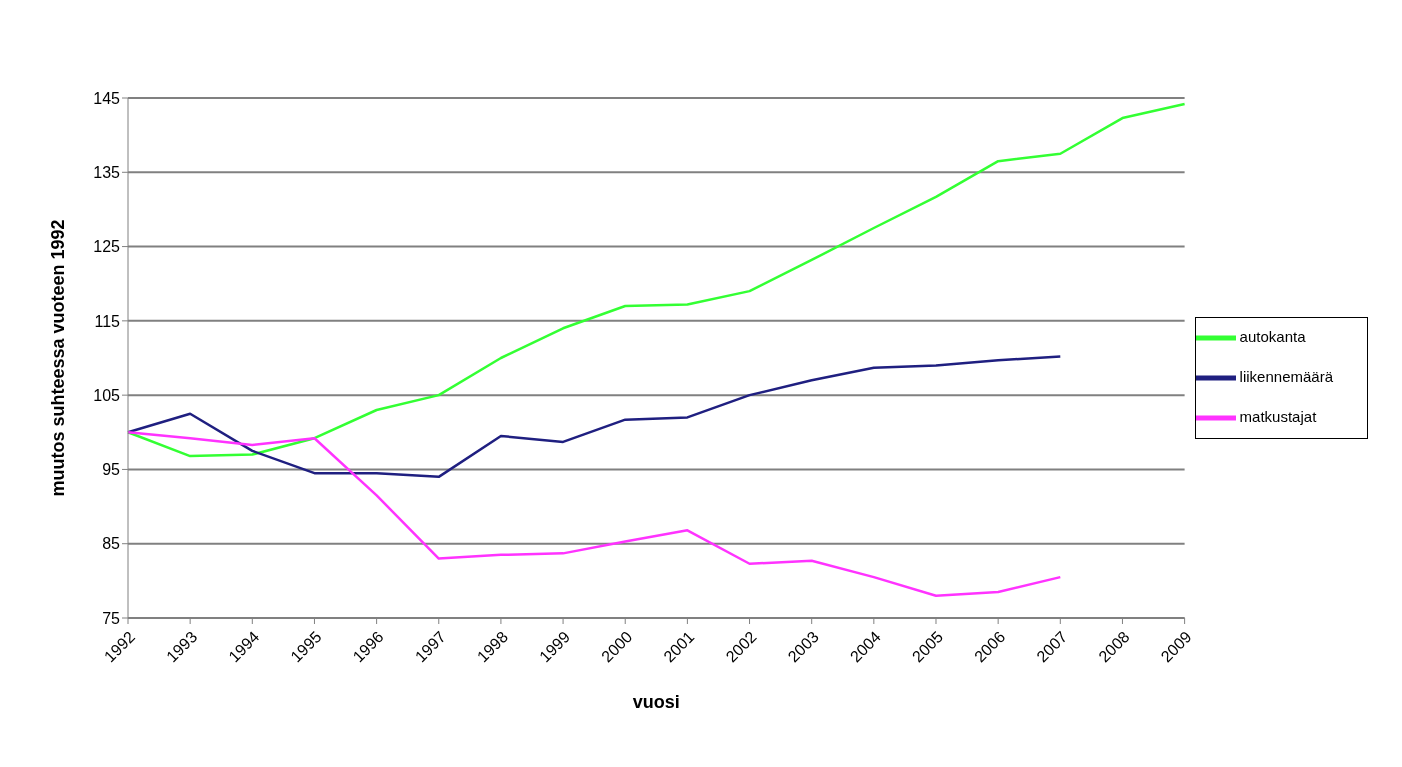 The image size is (1402, 767). What do you see at coordinates (111, 470) in the screenshot?
I see `y-tick-label: 95` at bounding box center [111, 470].